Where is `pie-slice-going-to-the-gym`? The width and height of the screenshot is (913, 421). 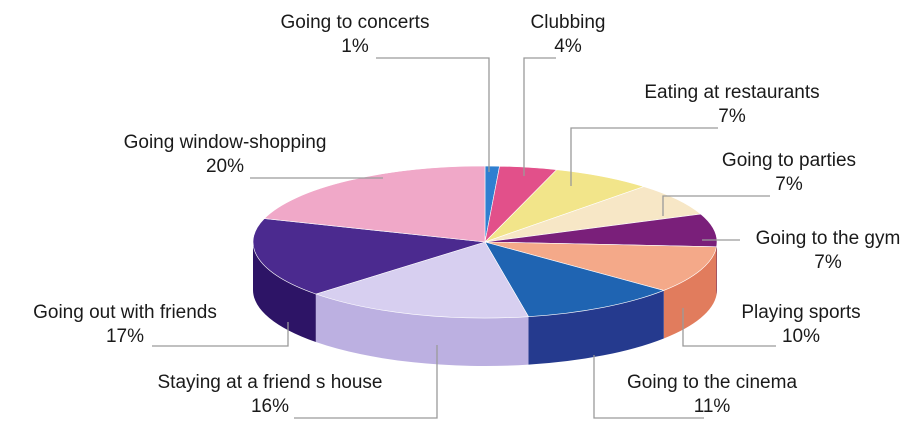 pie-slice-going-to-the-gym is located at coordinates (601, 230).